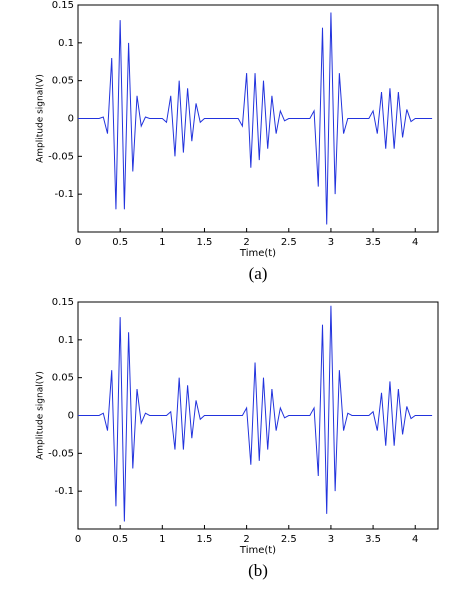 The height and width of the screenshot is (603, 474). What do you see at coordinates (258, 570) in the screenshot?
I see `caption: (b)` at bounding box center [258, 570].